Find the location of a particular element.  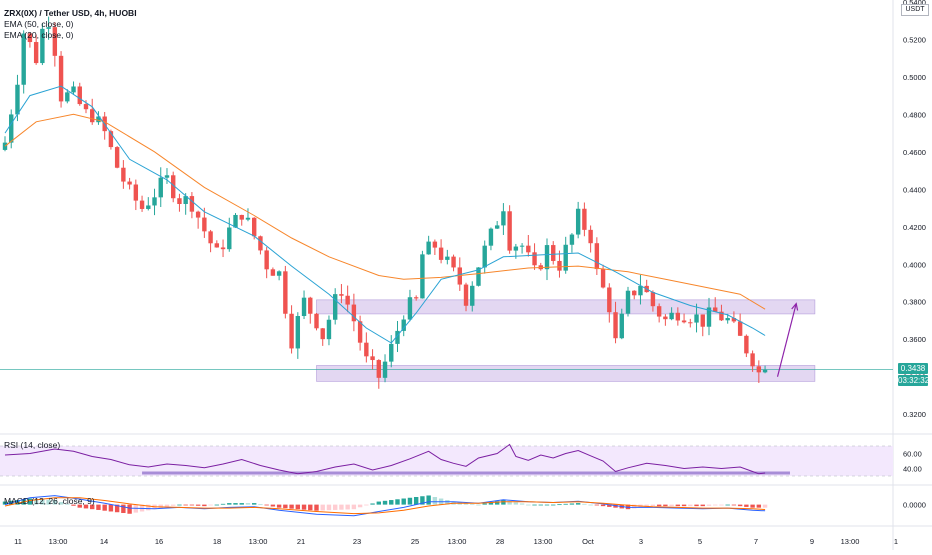

price-tick-label: 0.4400 is located at coordinates (914, 189).